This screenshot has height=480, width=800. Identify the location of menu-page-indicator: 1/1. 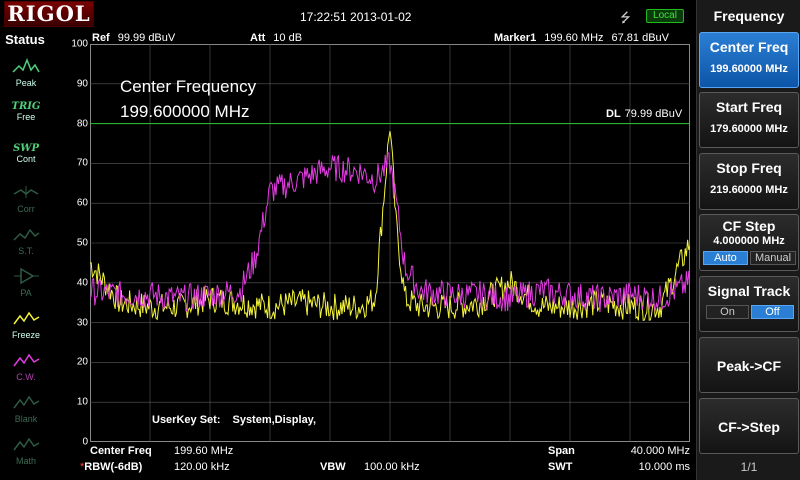
(749, 467).